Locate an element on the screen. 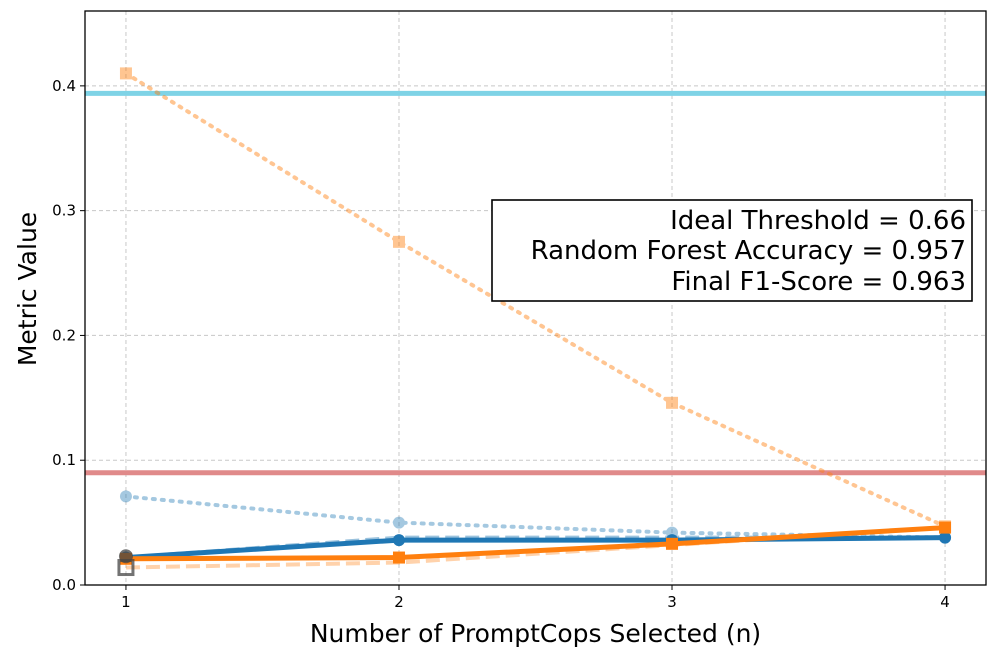  annotation-border is located at coordinates (732, 250).